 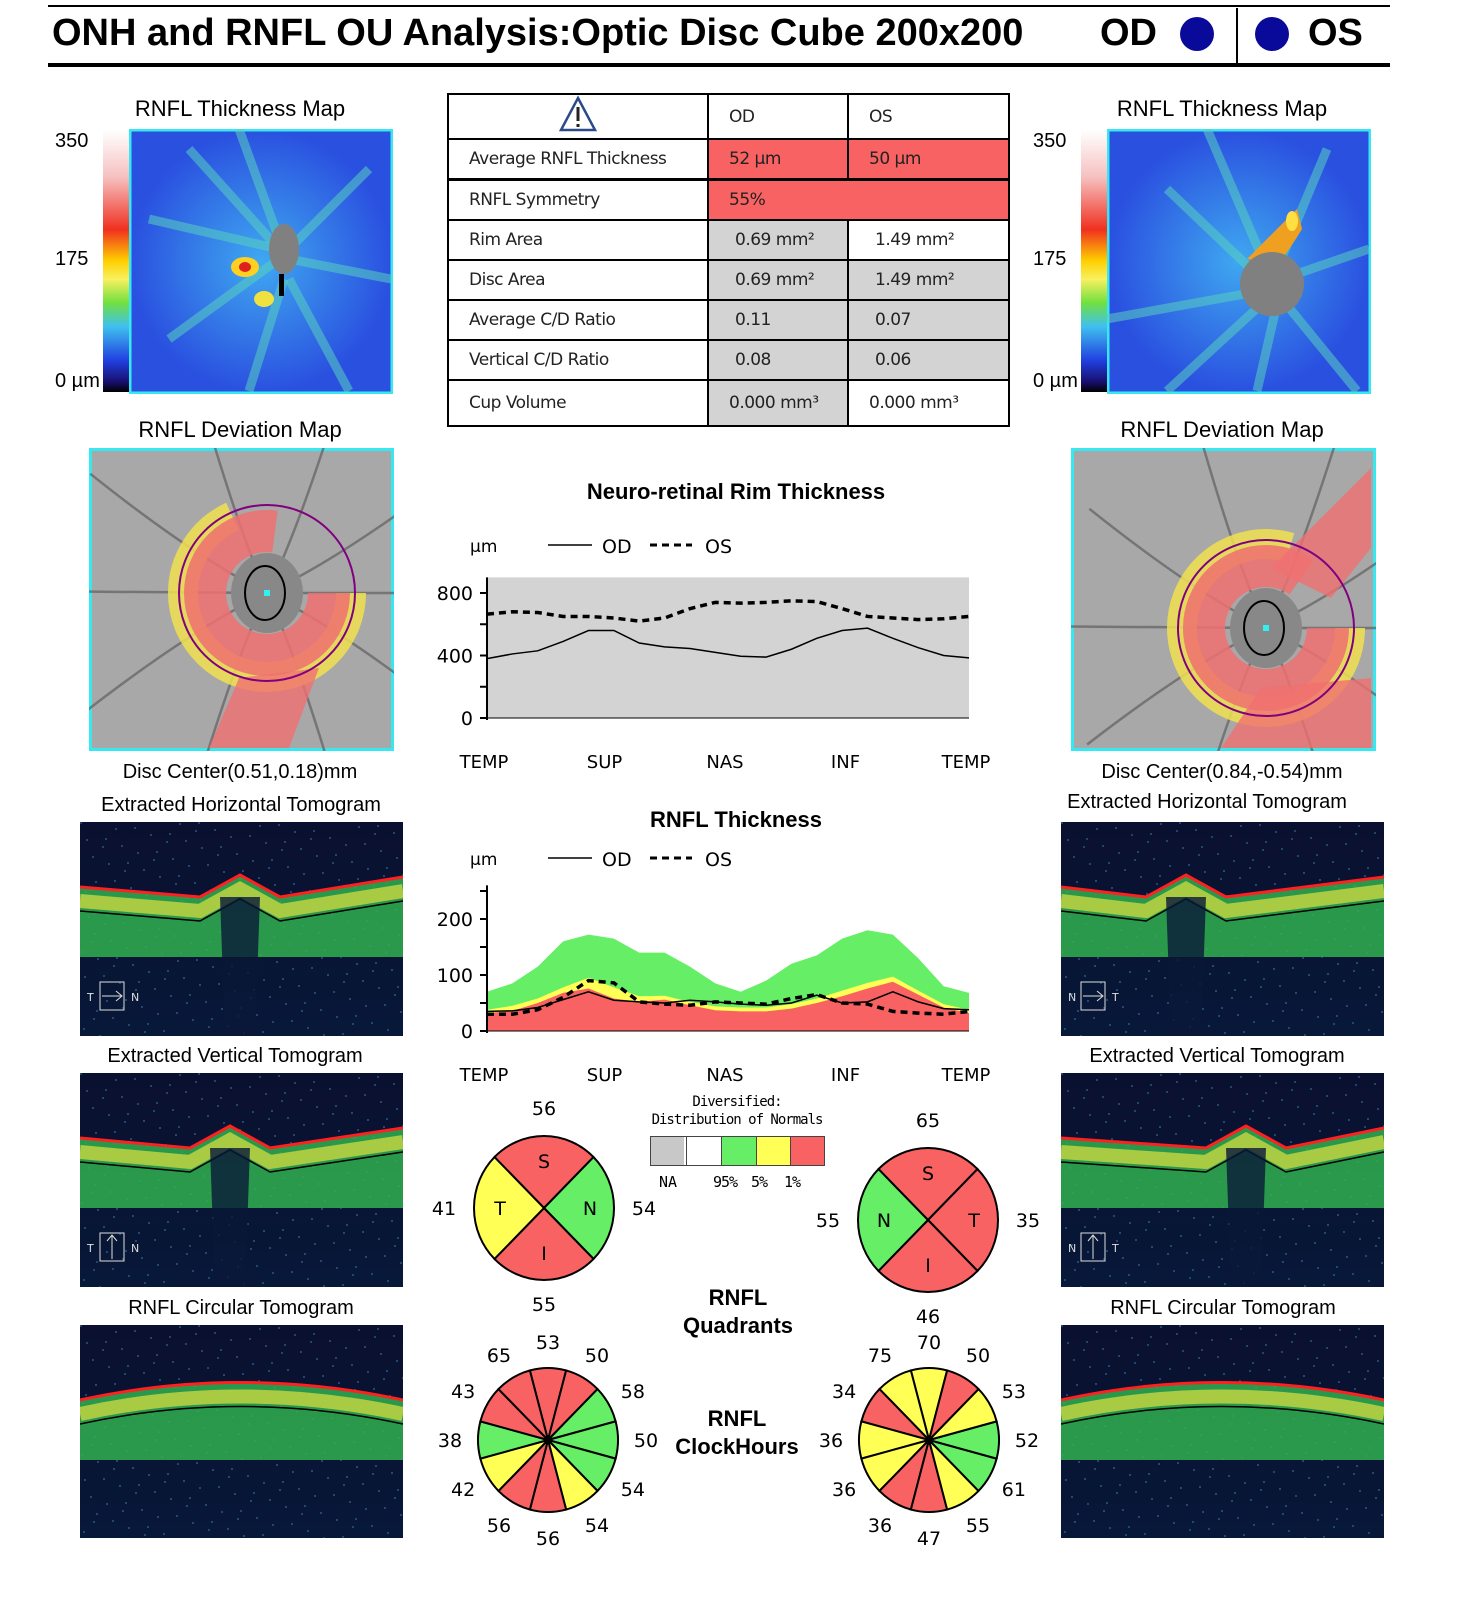 I want to click on clockhours-title-2: ClockHours, so click(x=737, y=1446).